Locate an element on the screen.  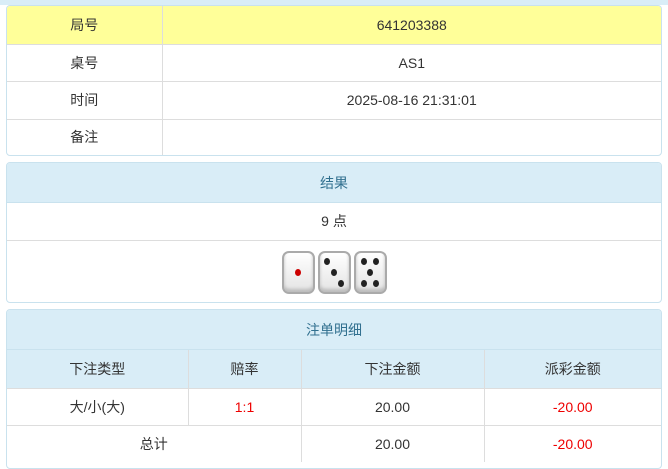
total-payout: -20.00 is located at coordinates (572, 443).